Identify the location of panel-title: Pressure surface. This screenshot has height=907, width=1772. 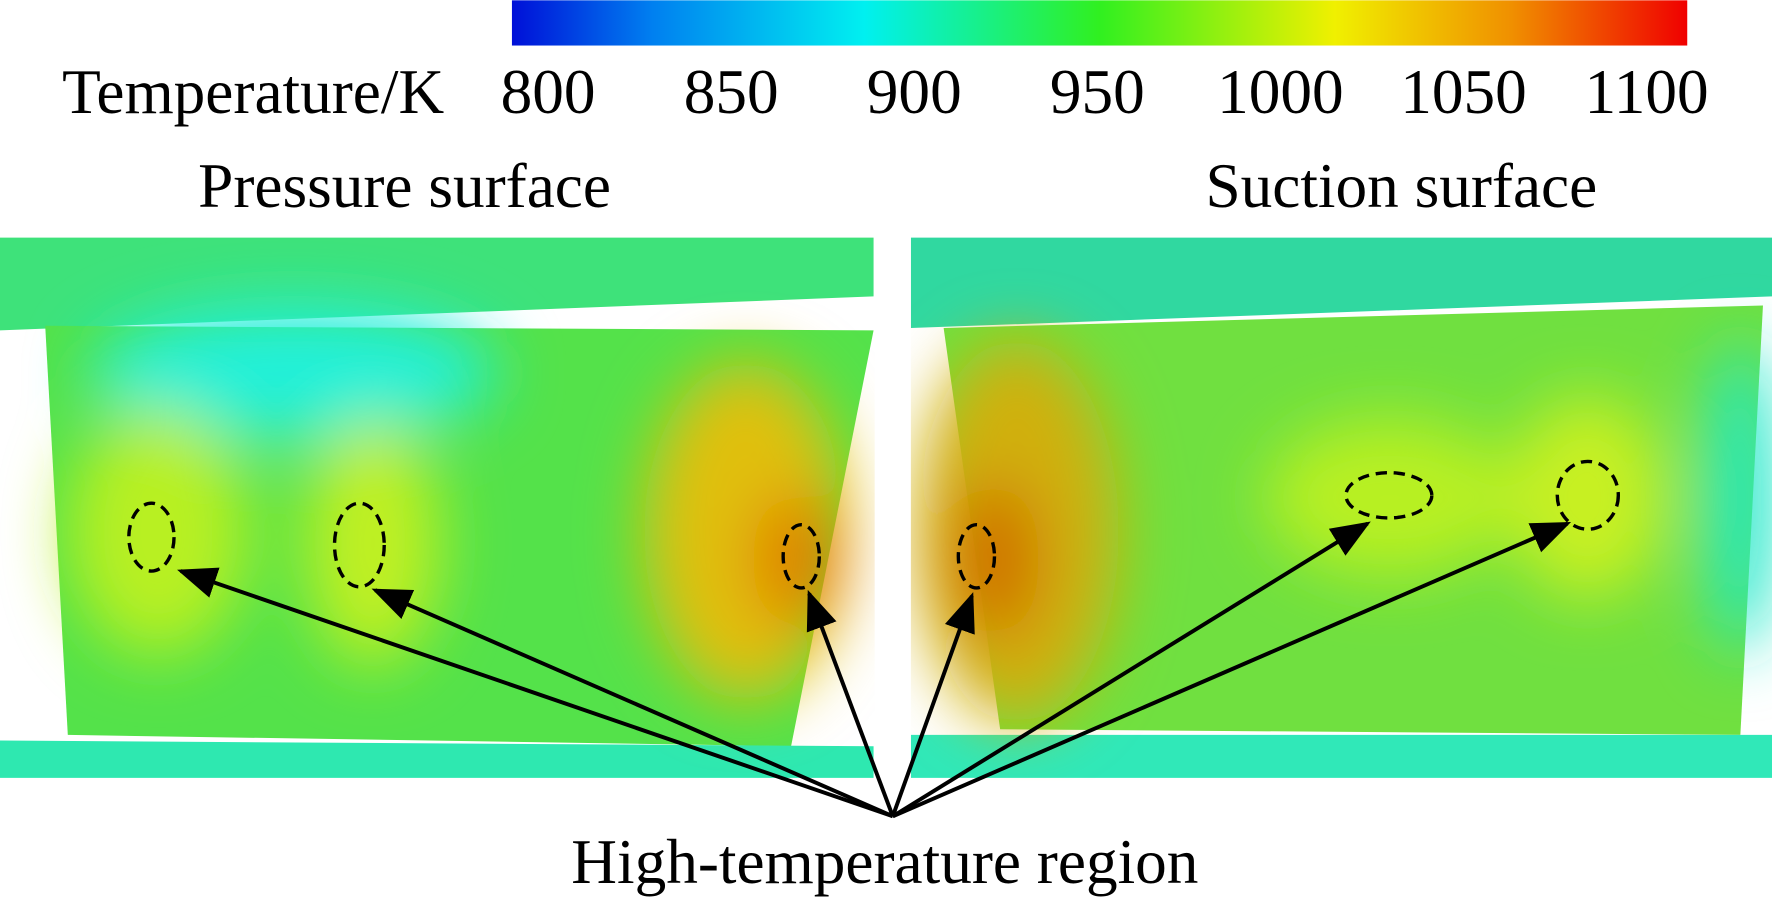
(404, 186).